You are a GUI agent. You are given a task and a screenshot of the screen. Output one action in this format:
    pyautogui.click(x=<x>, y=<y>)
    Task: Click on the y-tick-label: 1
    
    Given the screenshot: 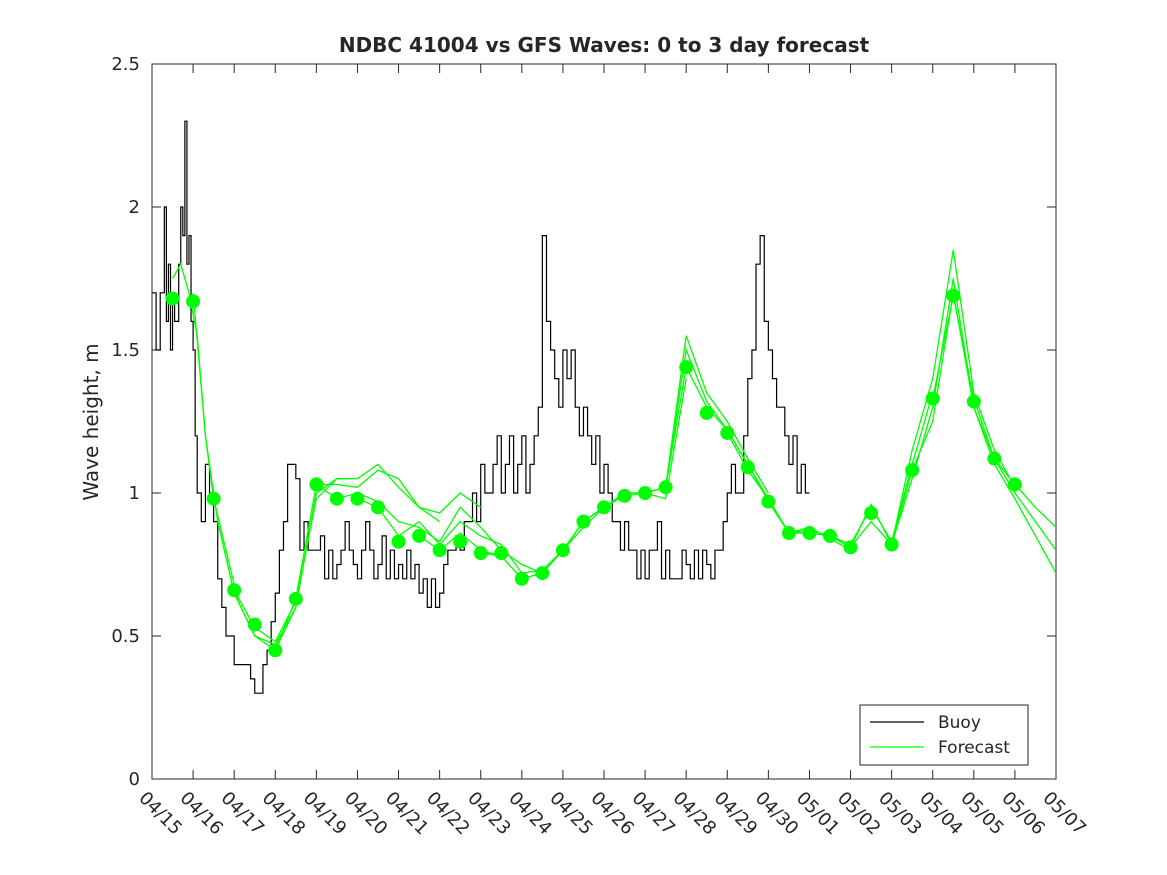 What is the action you would take?
    pyautogui.click(x=134, y=493)
    